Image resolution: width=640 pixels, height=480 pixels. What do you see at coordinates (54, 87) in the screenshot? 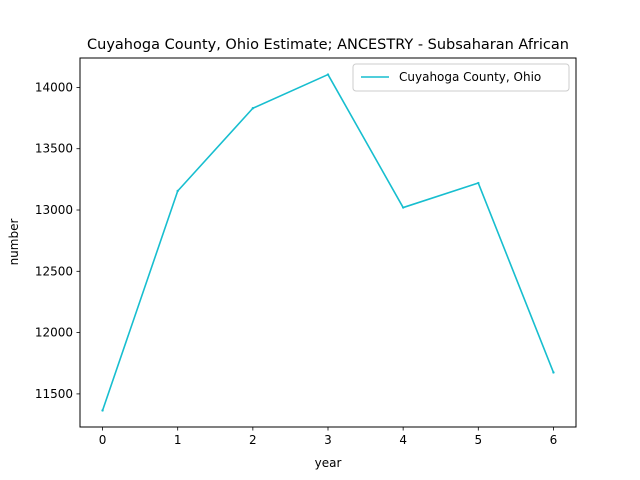
I see `y-tick-label: 14000` at bounding box center [54, 87].